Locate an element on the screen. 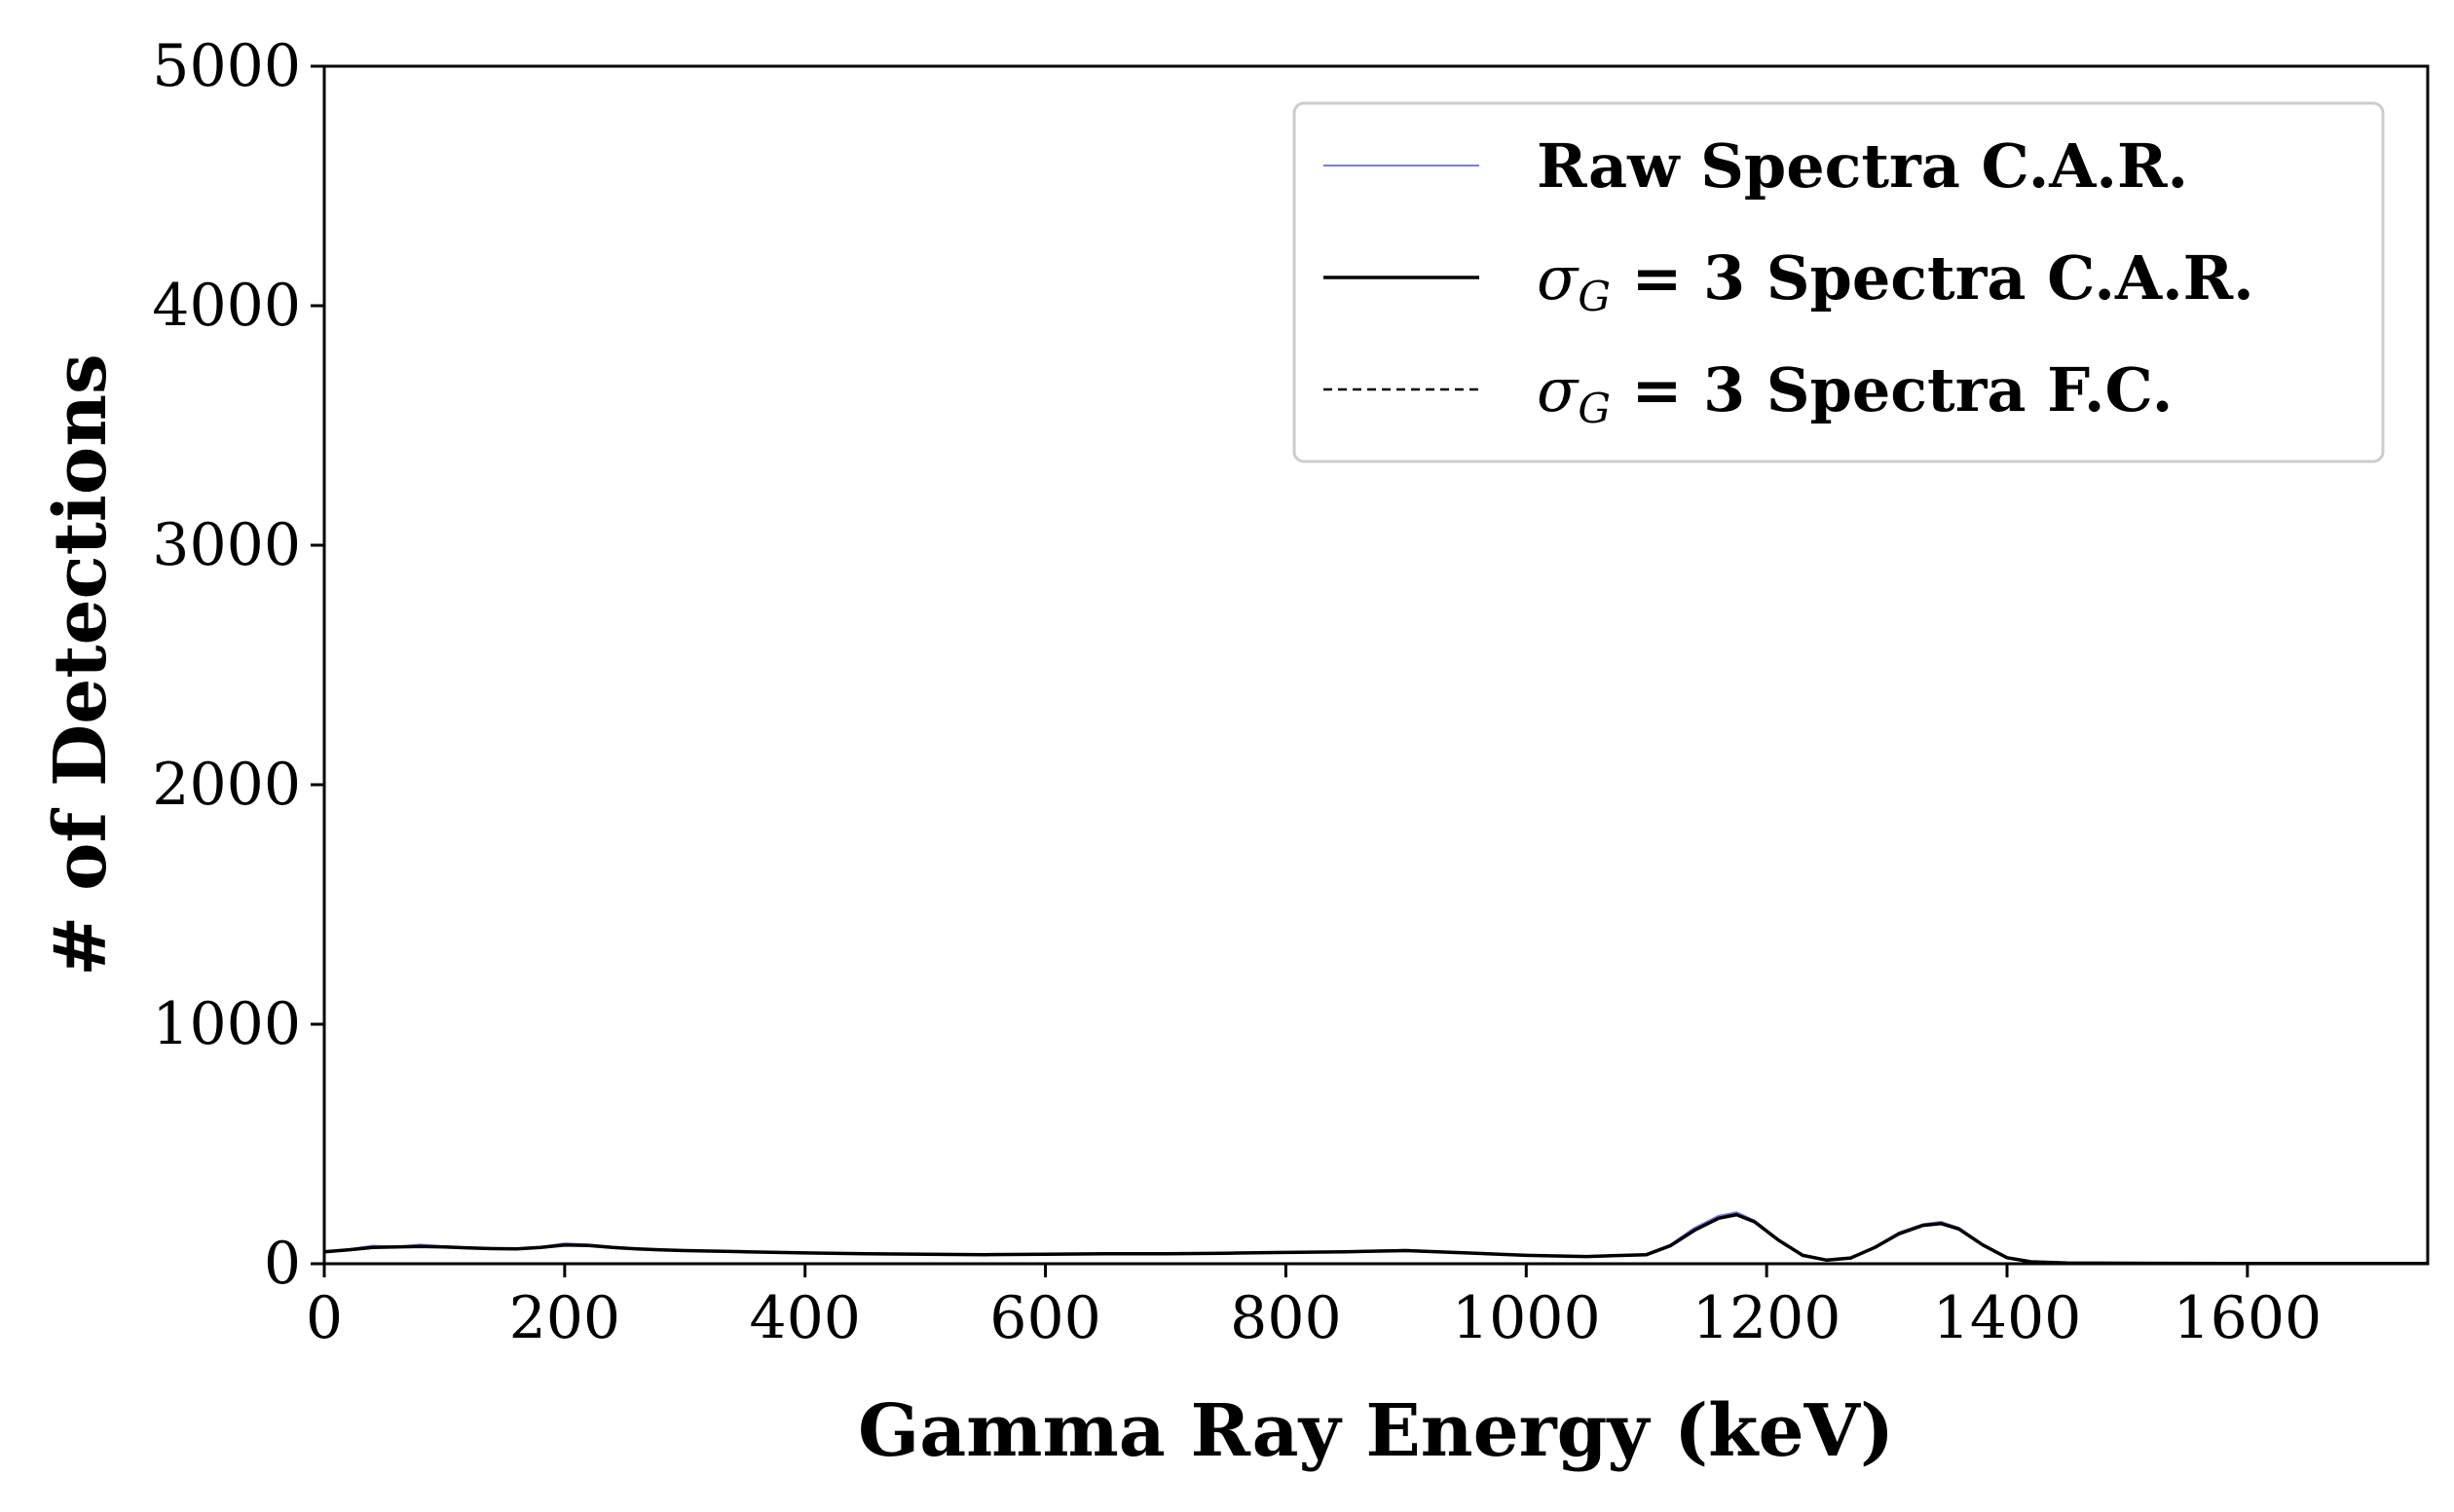 The height and width of the screenshot is (1512, 2454). x-axis-label: Gamma Ray Energy (keV) is located at coordinates (1376, 1431).